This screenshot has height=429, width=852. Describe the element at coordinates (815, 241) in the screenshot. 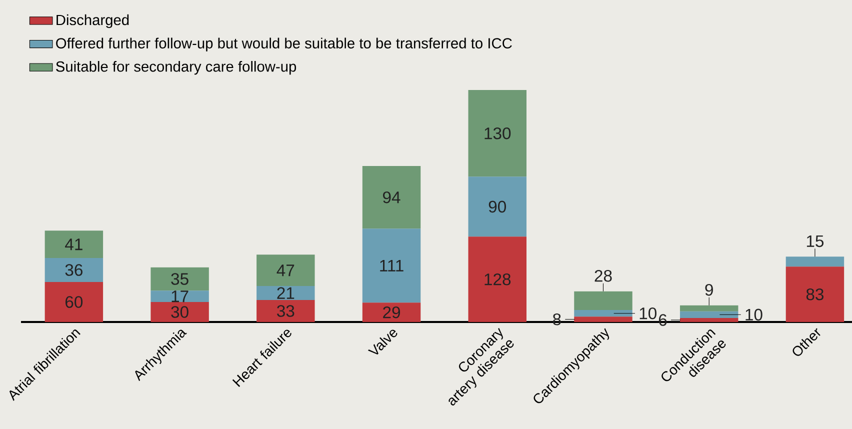

I see `data-label: 15` at that location.